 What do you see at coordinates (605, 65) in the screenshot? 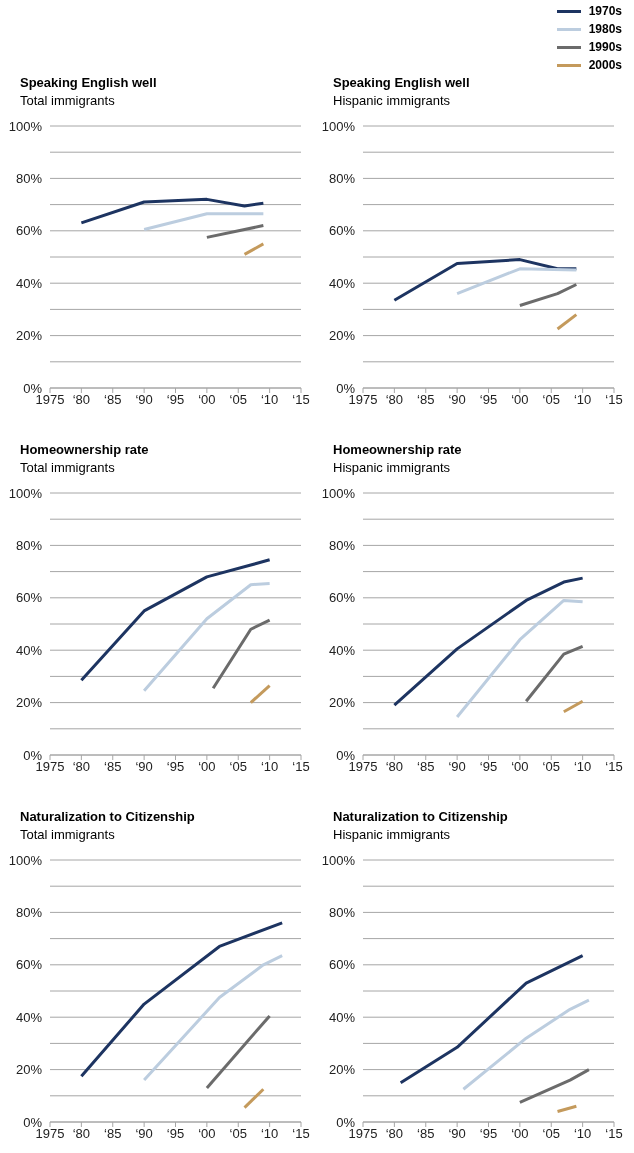
I see `legend-label: 2000s` at bounding box center [605, 65].